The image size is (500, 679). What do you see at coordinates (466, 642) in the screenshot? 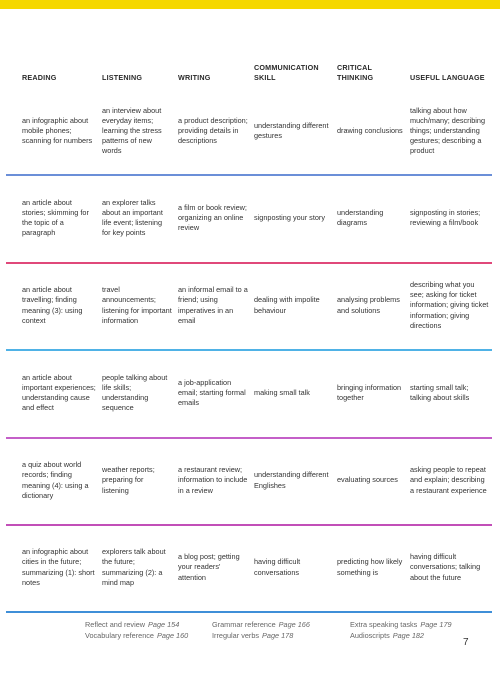
I see `page-number: 7` at bounding box center [466, 642].